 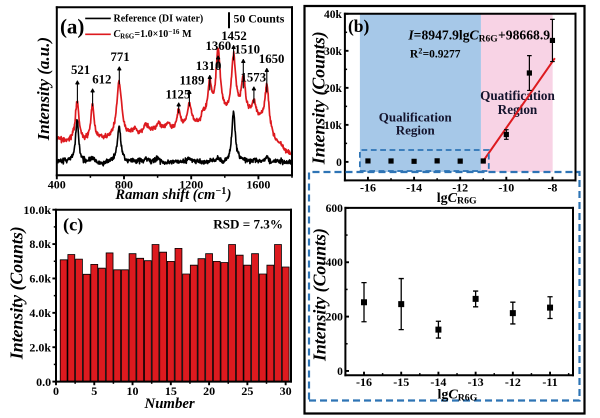 I want to click on svg-text: 40k, so click(x=333, y=15).